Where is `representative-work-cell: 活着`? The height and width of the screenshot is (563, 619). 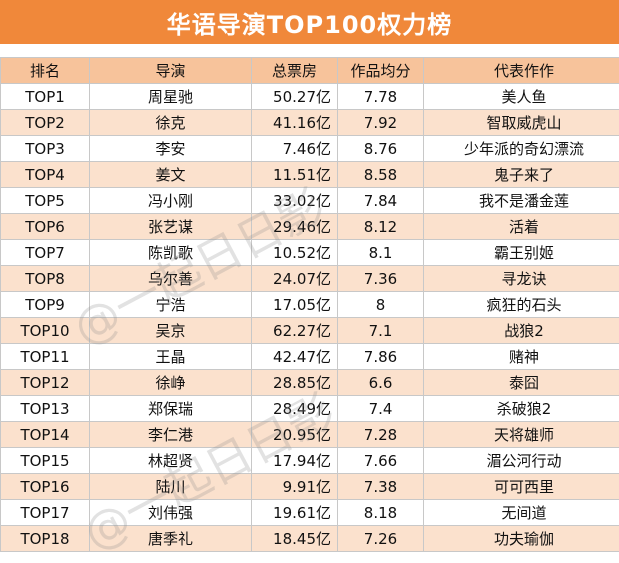 representative-work-cell: 活着 is located at coordinates (521, 227).